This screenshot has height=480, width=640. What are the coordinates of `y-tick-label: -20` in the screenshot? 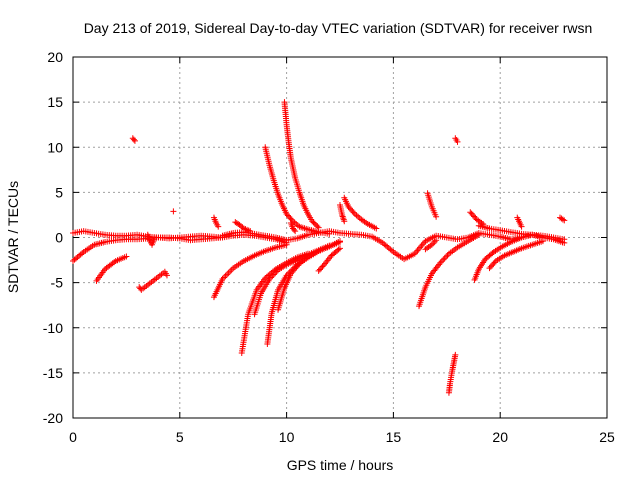 It's located at (53, 418).